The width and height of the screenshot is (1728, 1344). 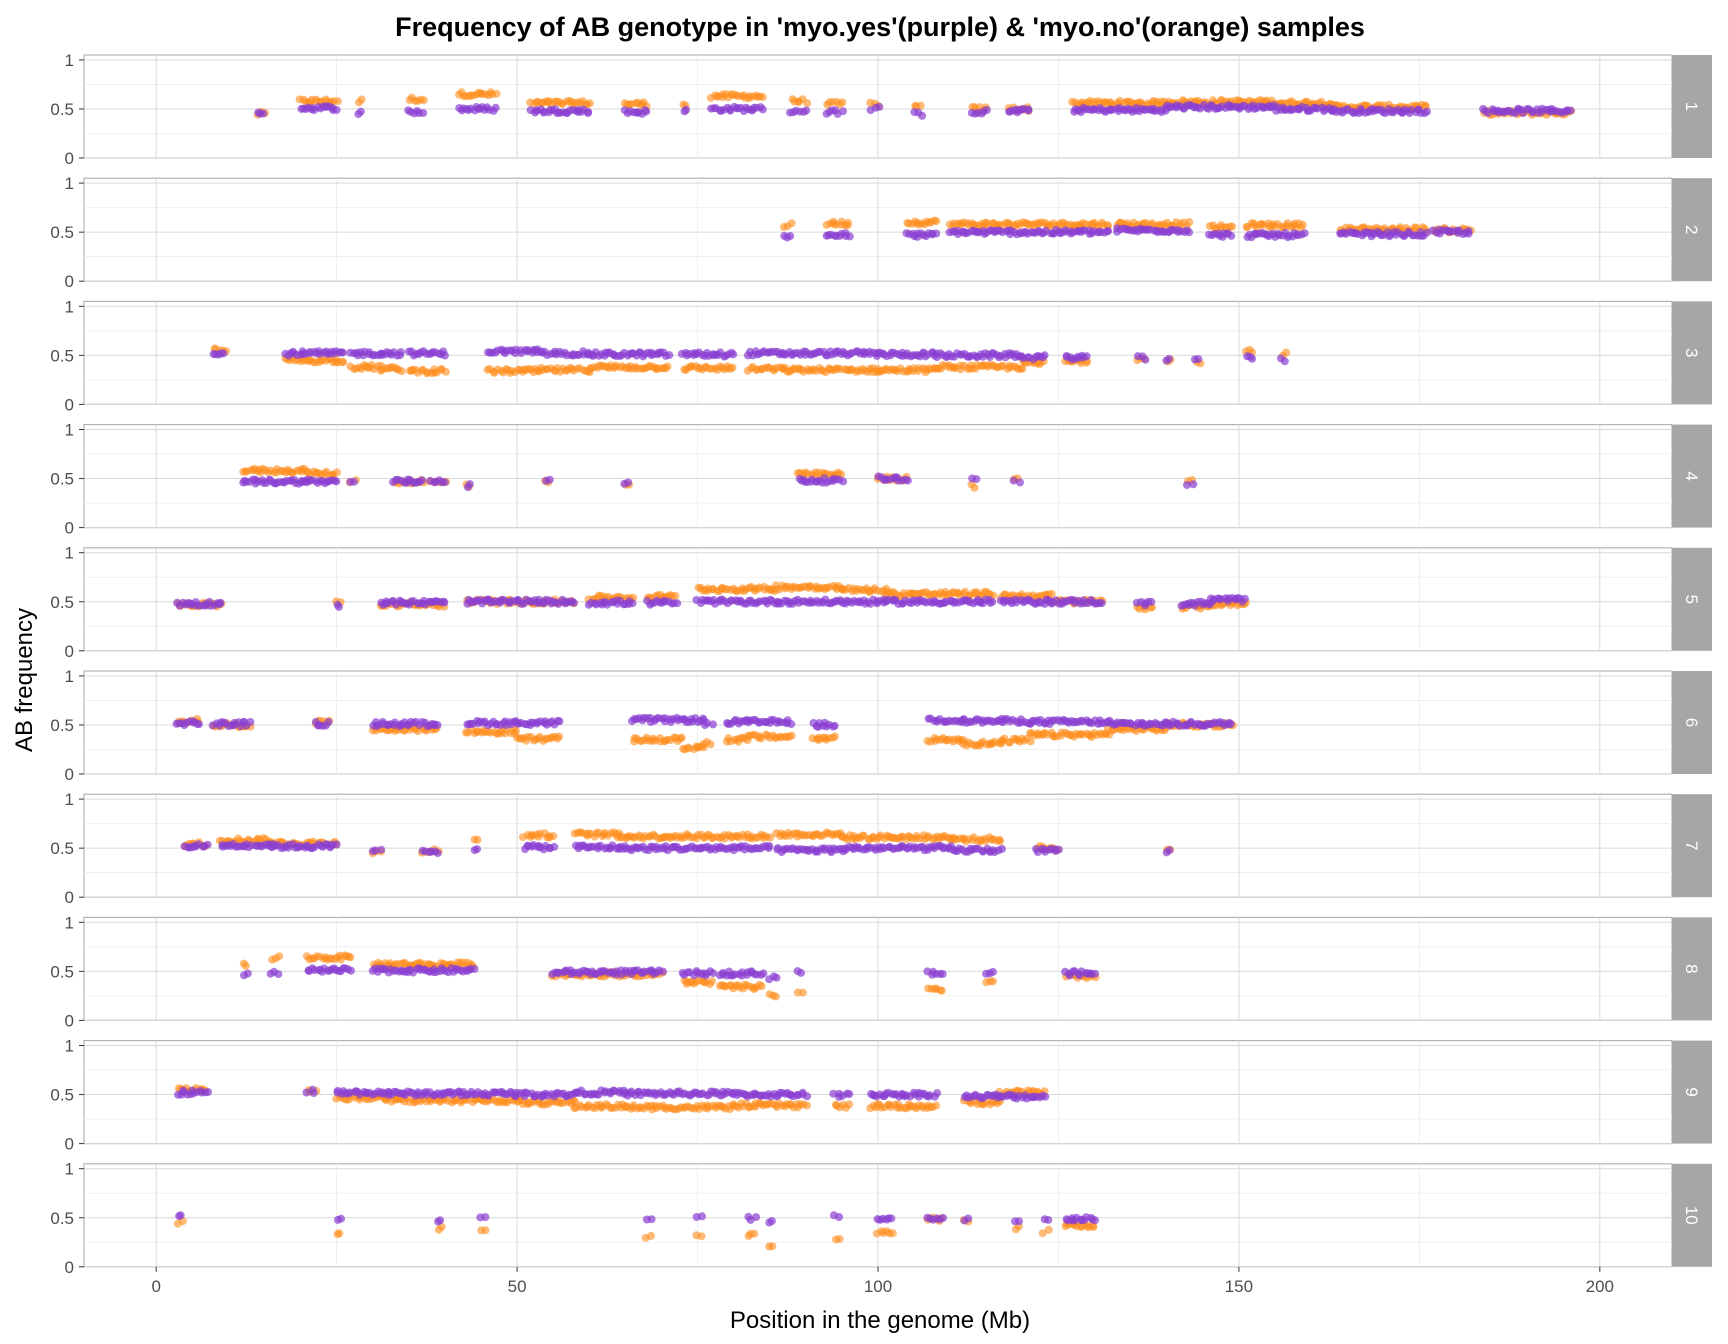 What do you see at coordinates (881, 232) in the screenshot?
I see `panel-chr-2: 00.512` at bounding box center [881, 232].